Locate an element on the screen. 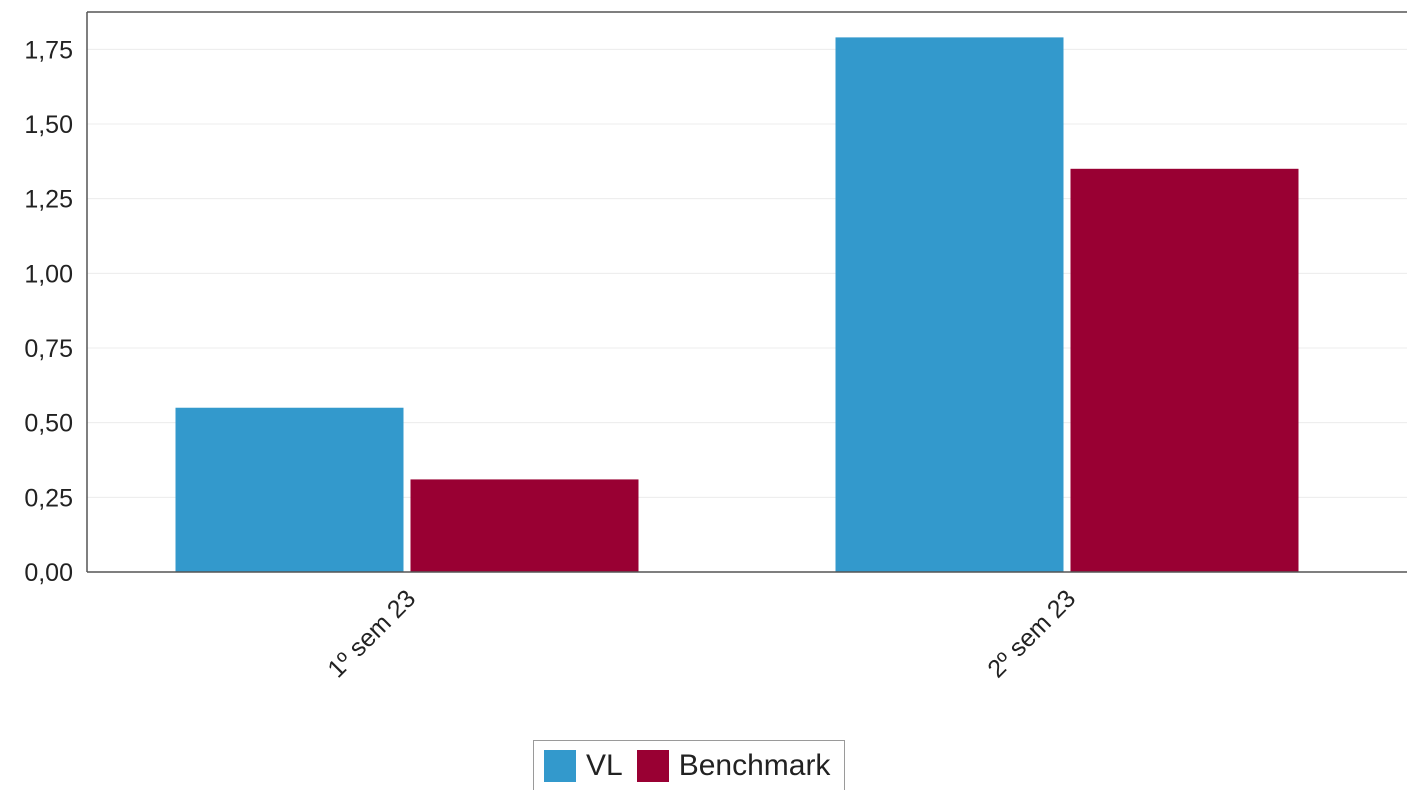 The height and width of the screenshot is (790, 1407). legend-label-benchmark: Benchmark is located at coordinates (754, 765).